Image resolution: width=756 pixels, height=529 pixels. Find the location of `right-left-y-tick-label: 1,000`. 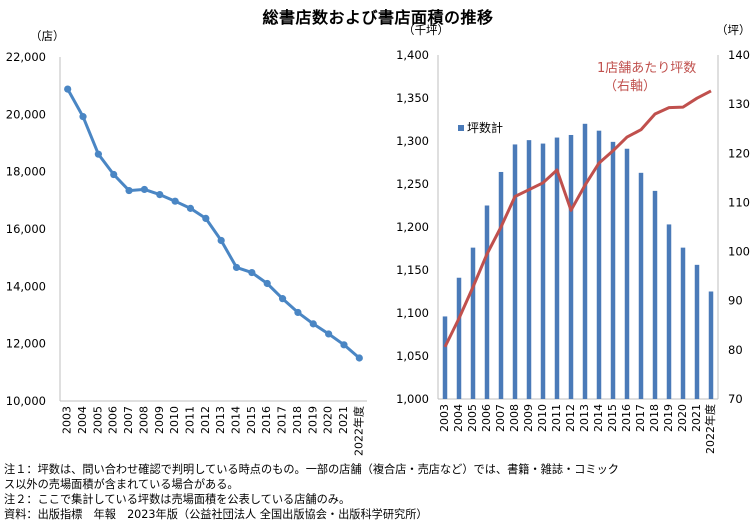

right-left-y-tick-label: 1,000 is located at coordinates (412, 399).